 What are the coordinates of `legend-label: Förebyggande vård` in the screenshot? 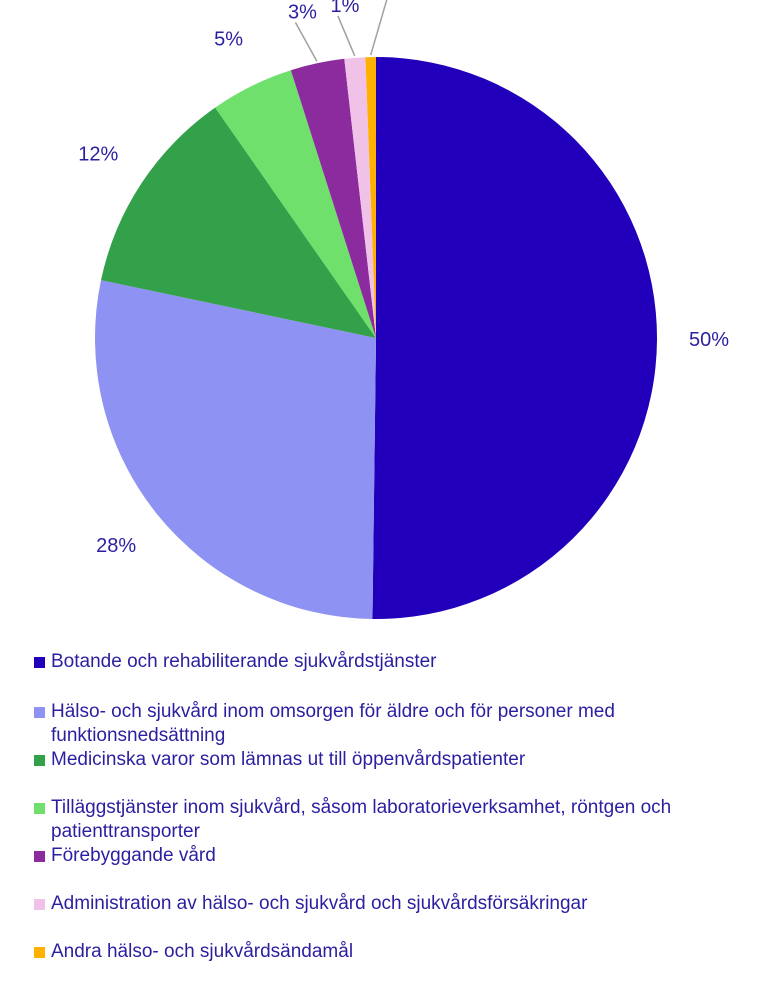 It's located at (133, 855).